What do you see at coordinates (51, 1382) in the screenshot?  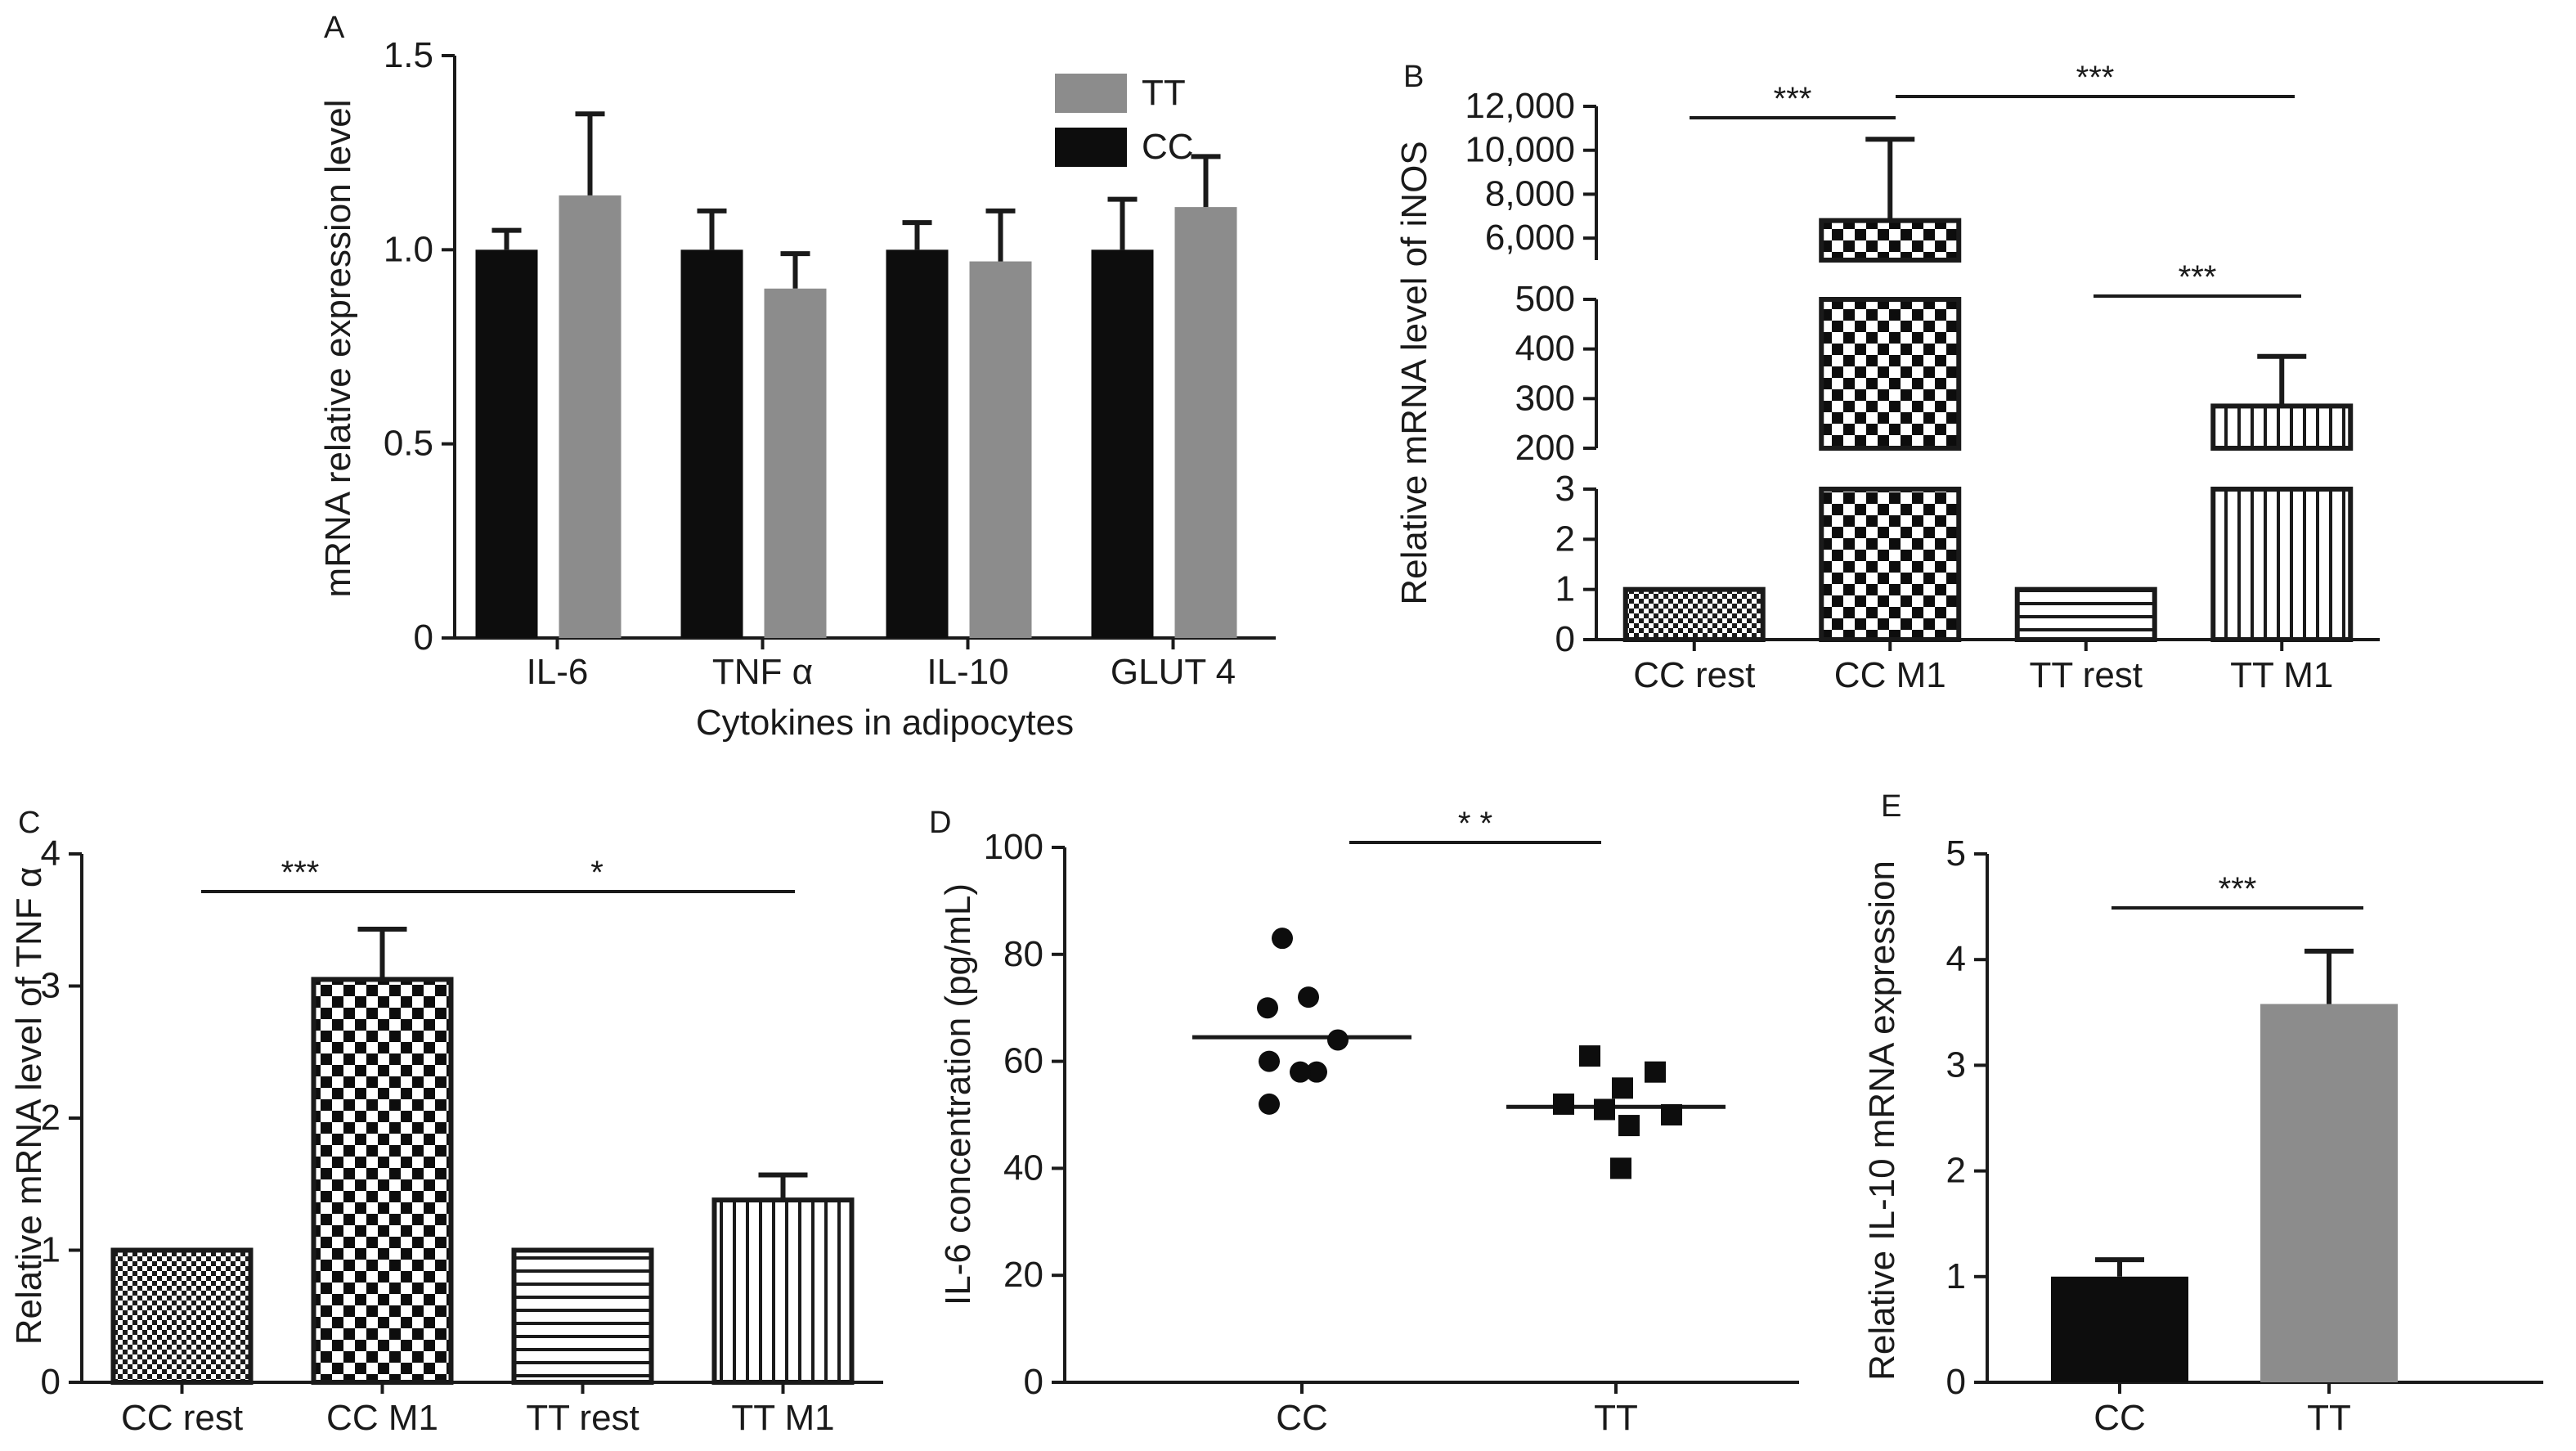 I see `panel-c-y-tick-label-0: 0` at bounding box center [51, 1382].